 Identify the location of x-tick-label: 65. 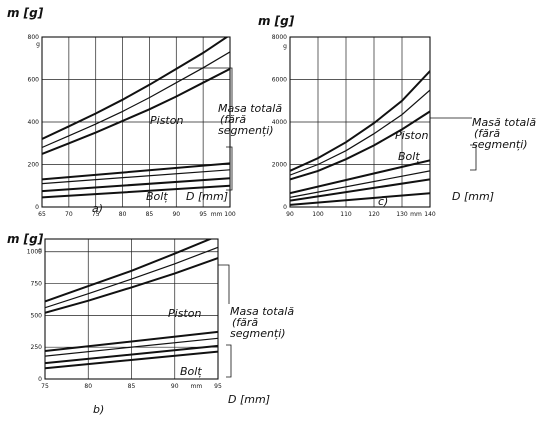
(42, 214).